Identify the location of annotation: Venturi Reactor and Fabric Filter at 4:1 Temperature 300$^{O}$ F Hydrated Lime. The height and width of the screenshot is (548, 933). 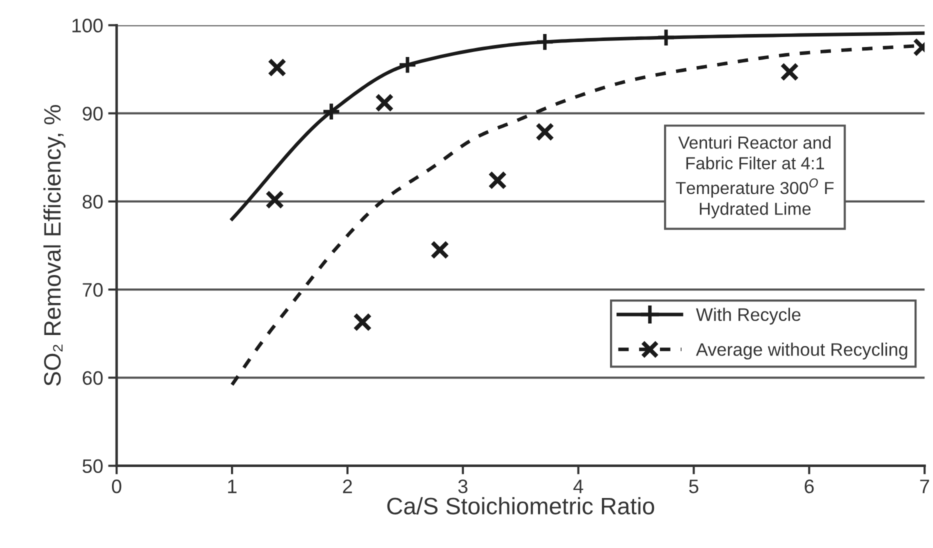
(755, 177).